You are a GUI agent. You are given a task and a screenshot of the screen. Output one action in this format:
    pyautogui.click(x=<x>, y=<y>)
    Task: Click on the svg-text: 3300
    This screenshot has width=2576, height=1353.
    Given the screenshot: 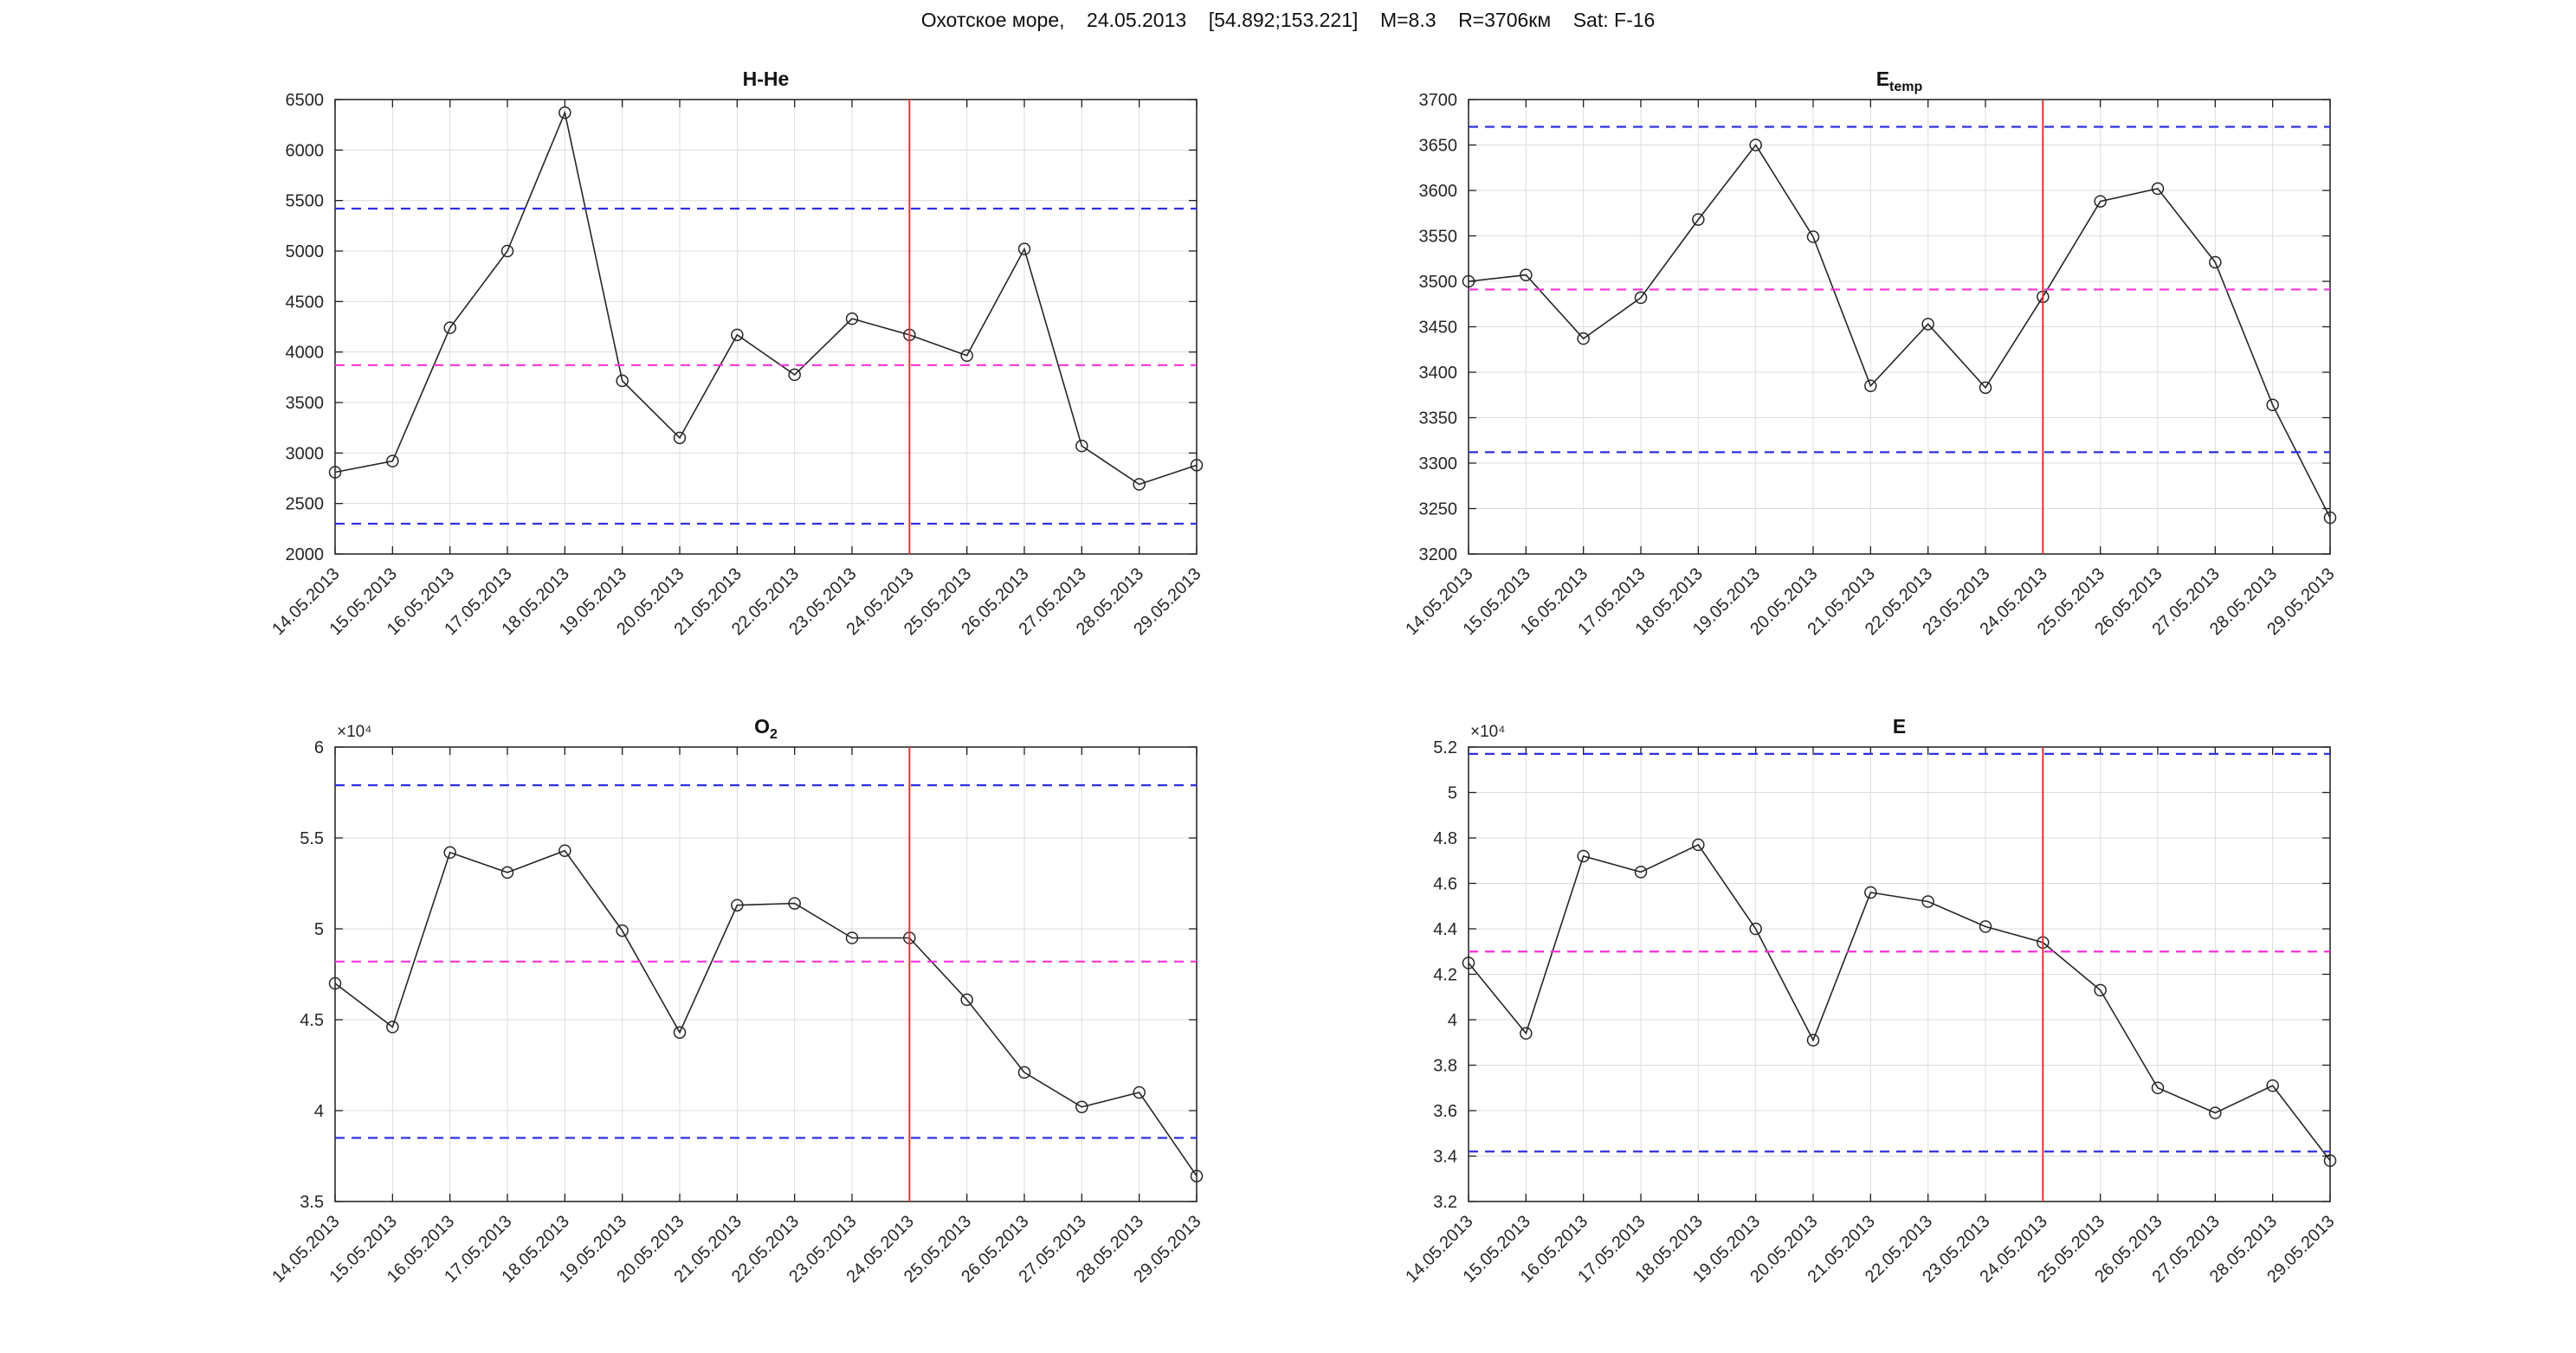 What is the action you would take?
    pyautogui.click(x=1438, y=464)
    